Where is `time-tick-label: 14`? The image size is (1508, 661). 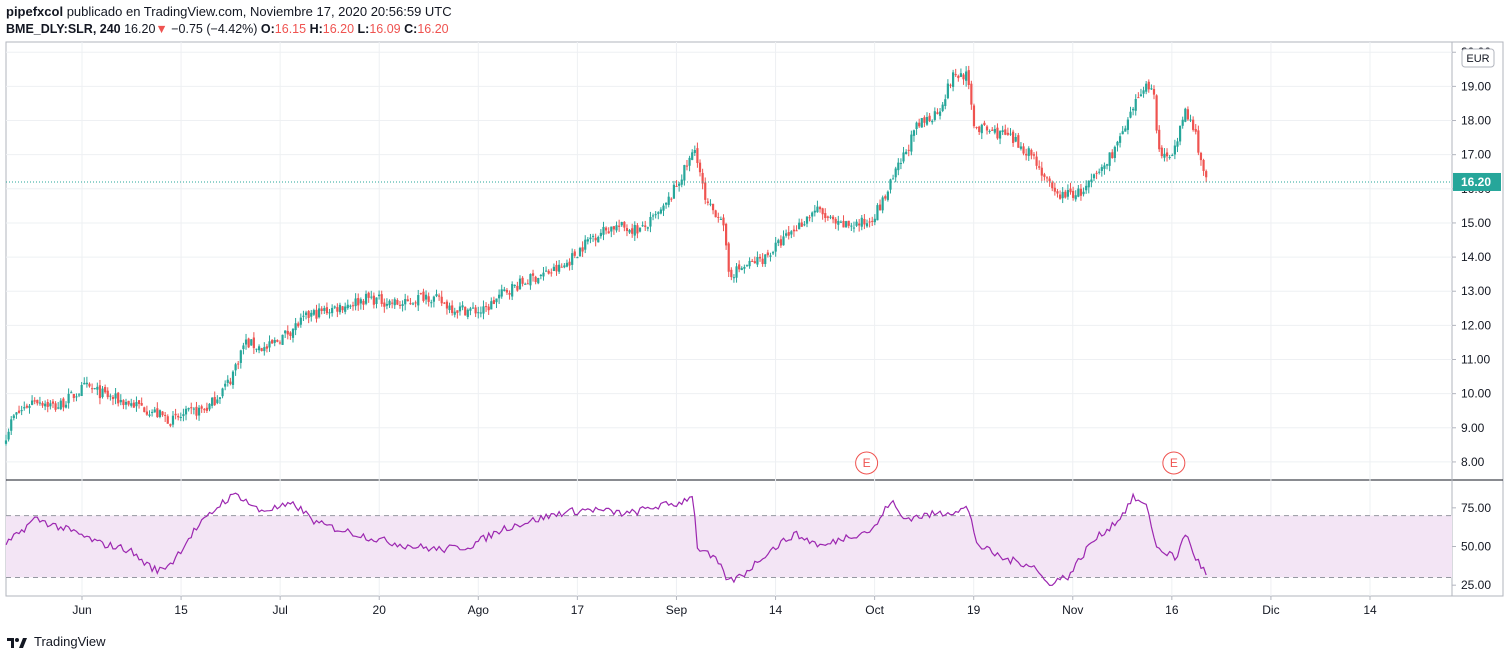
time-tick-label: 14 is located at coordinates (1370, 610).